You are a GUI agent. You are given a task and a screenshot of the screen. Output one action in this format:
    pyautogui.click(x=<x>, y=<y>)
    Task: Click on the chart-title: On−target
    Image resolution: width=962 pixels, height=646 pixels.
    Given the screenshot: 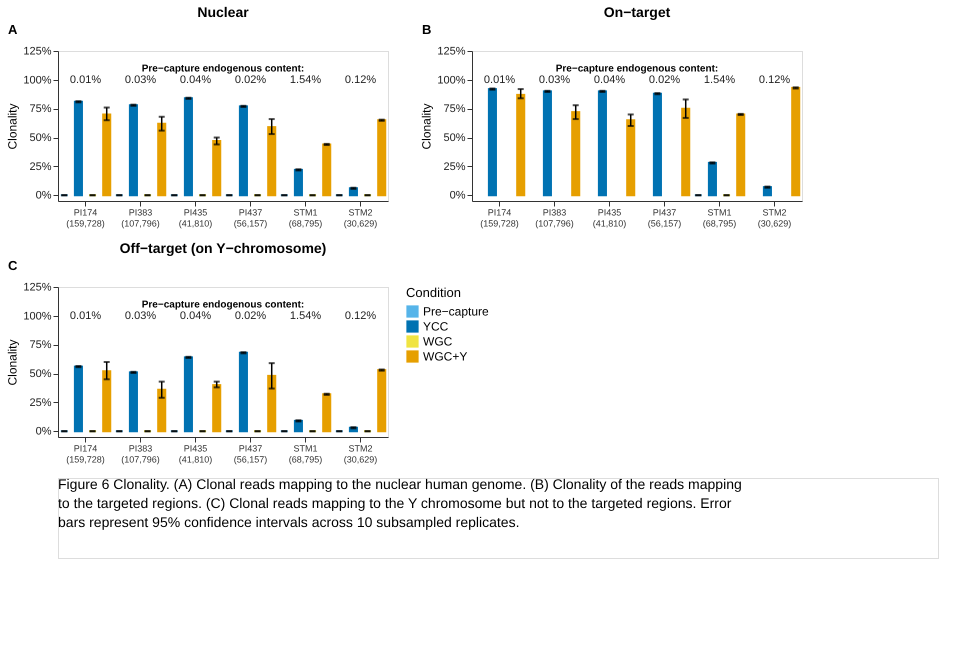 What is the action you would take?
    pyautogui.click(x=637, y=12)
    